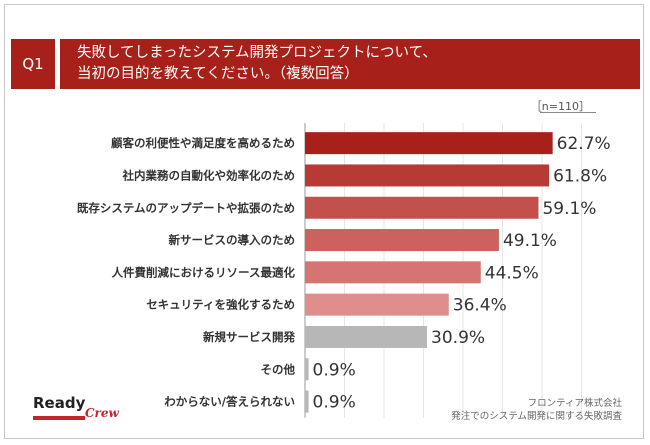 The width and height of the screenshot is (650, 445). Describe the element at coordinates (102, 413) in the screenshot. I see `logo-script-text: Crew` at that location.